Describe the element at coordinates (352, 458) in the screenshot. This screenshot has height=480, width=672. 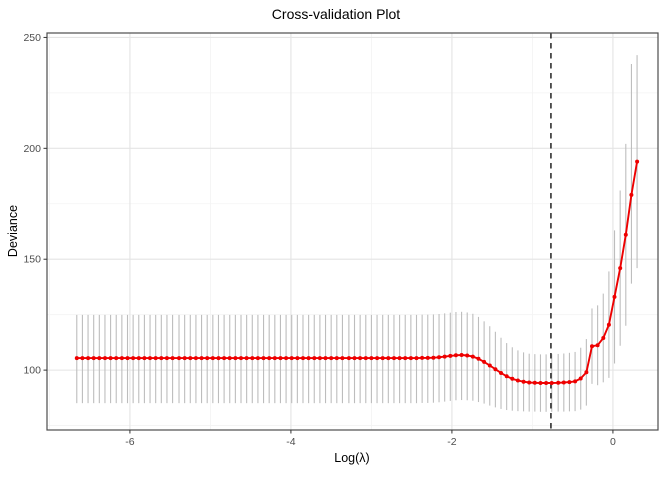
I see `x-axis-title: Log(λ)` at that location.